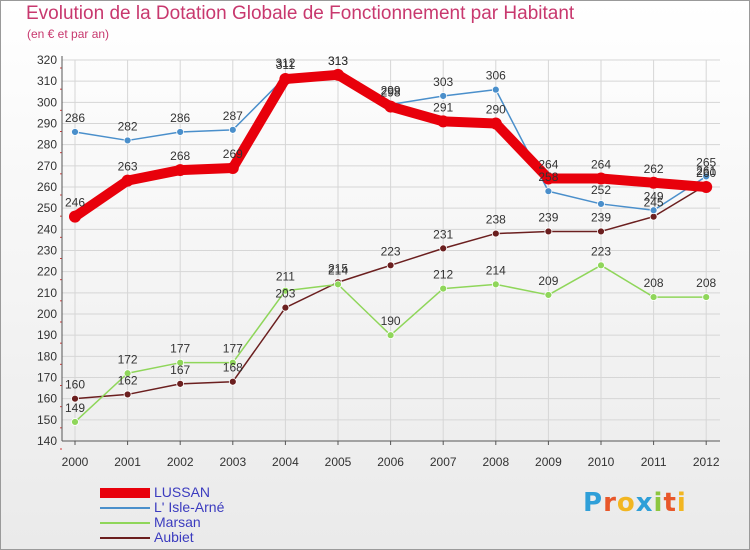 The width and height of the screenshot is (750, 550). Describe the element at coordinates (654, 462) in the screenshot. I see `x-tick-label: 2011` at that location.